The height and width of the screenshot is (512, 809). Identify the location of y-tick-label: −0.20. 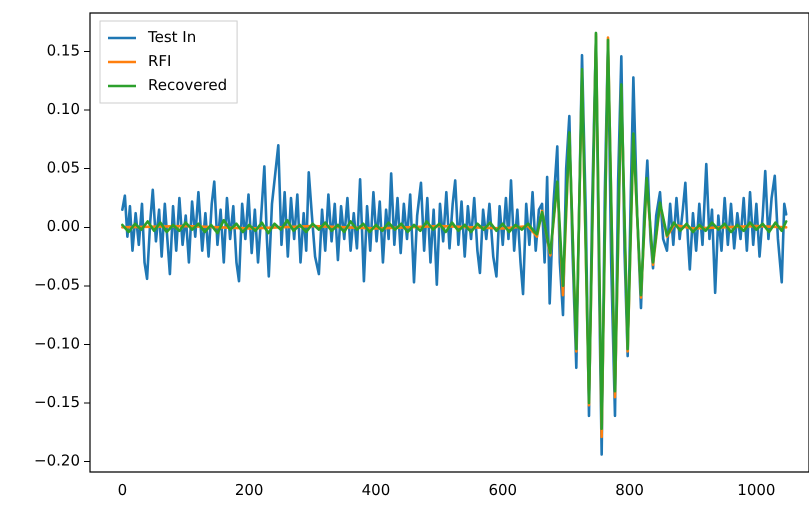
(57, 460).